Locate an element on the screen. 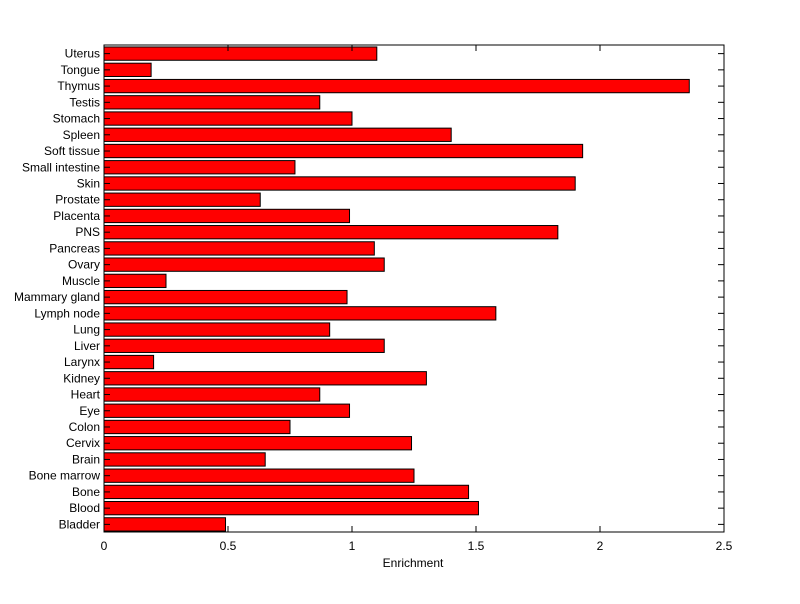 The height and width of the screenshot is (604, 800). bar-brain is located at coordinates (184, 459).